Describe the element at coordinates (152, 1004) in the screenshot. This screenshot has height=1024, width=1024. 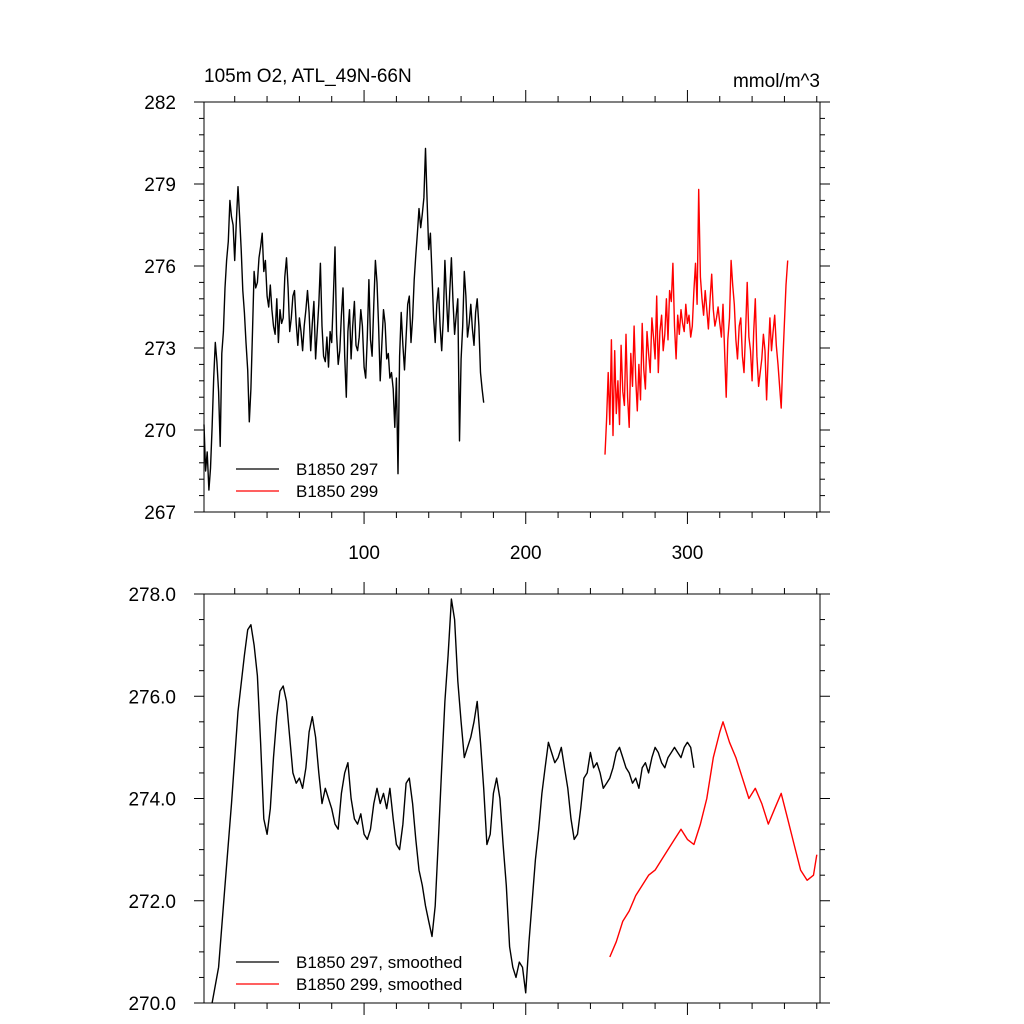
I see `y-tick-label: 270.0` at that location.